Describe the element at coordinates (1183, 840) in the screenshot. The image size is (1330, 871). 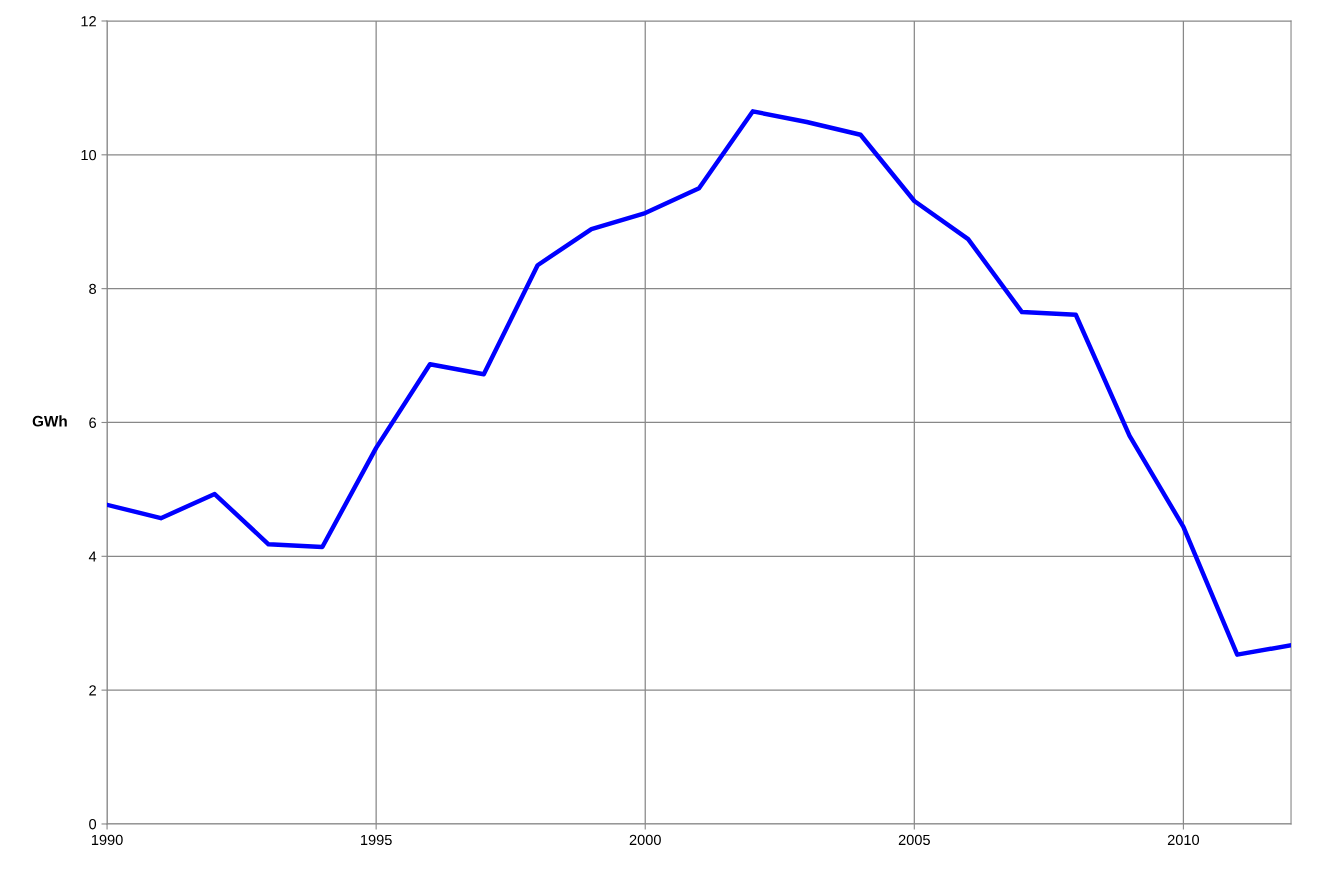
I see `x-tick-label: 2010` at that location.